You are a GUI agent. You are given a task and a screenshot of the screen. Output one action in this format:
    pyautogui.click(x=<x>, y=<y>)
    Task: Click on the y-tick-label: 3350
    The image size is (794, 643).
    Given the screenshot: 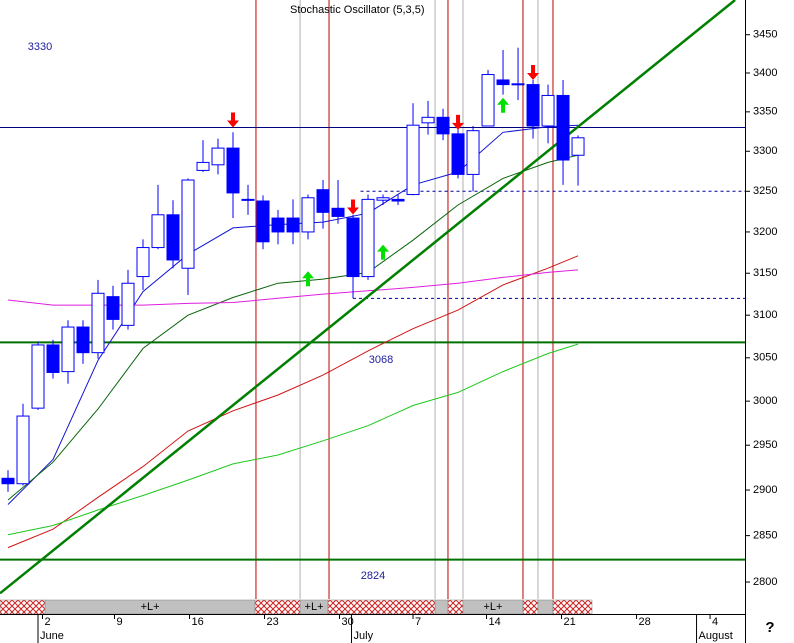 What is the action you would take?
    pyautogui.click(x=765, y=112)
    